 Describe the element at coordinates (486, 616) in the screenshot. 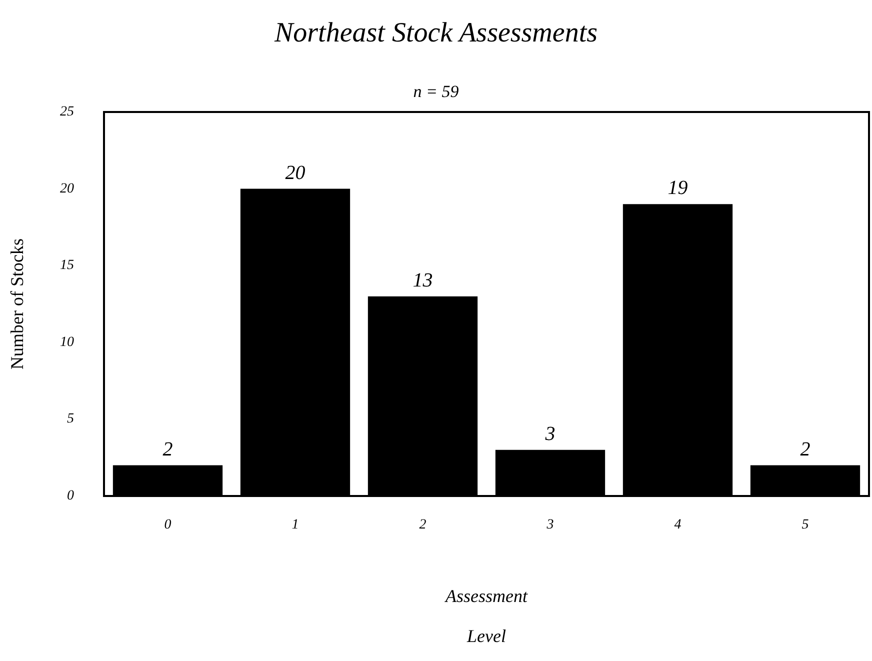

I see `x-axis-title: Assessment Level` at that location.